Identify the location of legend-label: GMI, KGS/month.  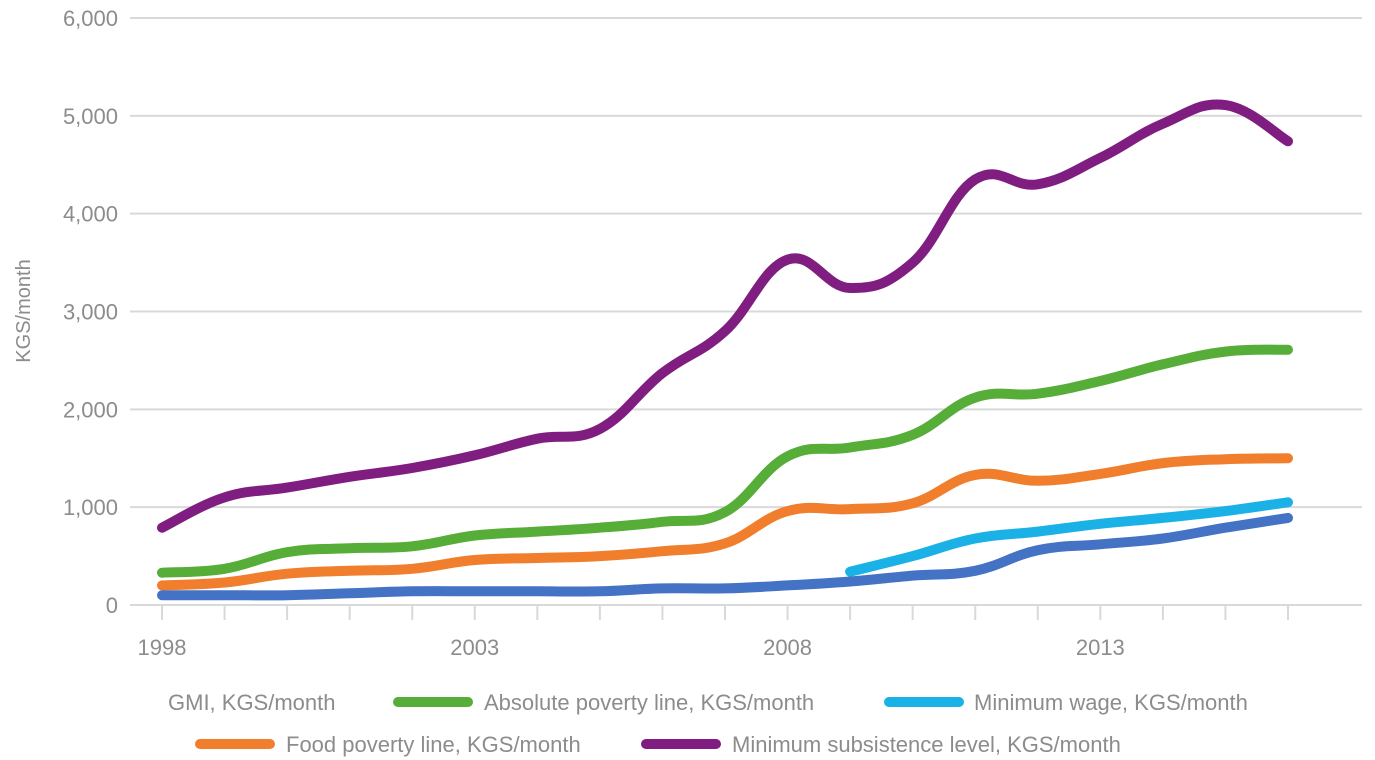
(252, 702).